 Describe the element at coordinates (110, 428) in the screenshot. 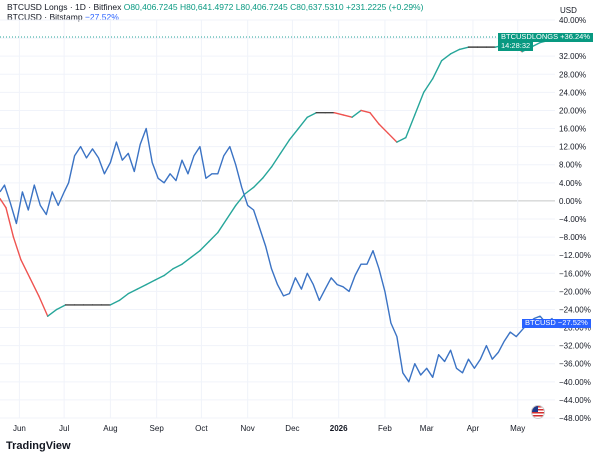

I see `x-tick-label: Aug` at that location.